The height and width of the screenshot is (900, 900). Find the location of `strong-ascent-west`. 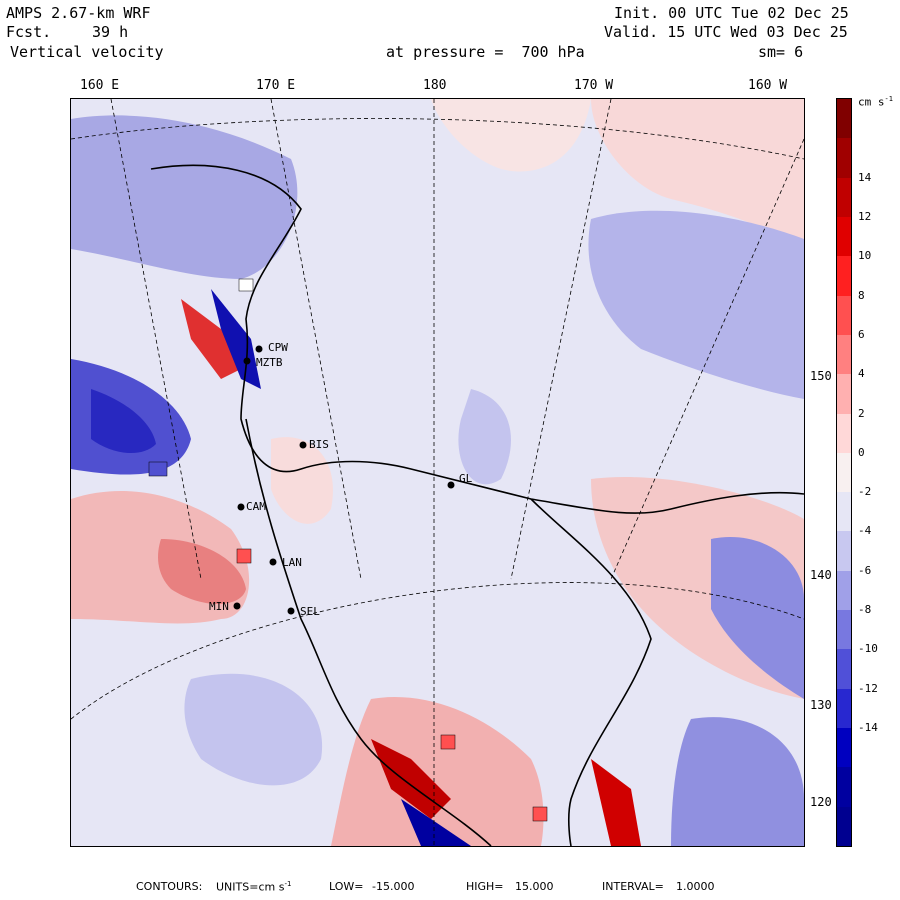

strong-ascent-west is located at coordinates (202, 571).